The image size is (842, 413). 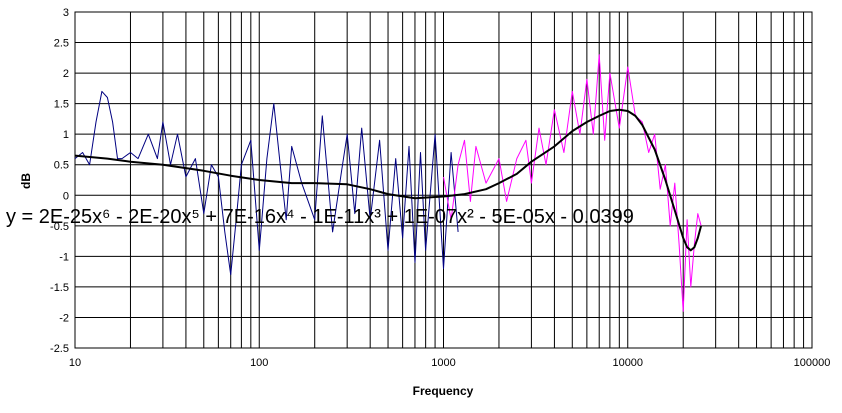 I want to click on x-tick-label: 100, so click(x=259, y=363).